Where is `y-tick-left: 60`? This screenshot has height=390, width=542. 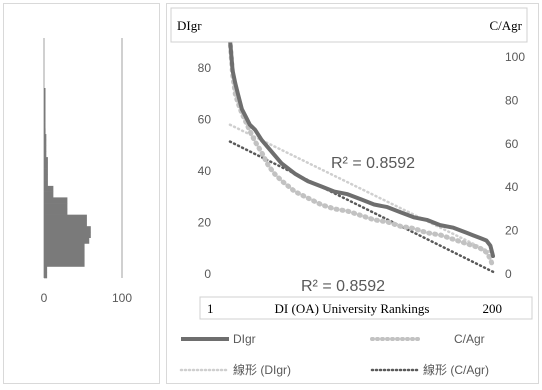
y-tick-left: 60 is located at coordinates (205, 120).